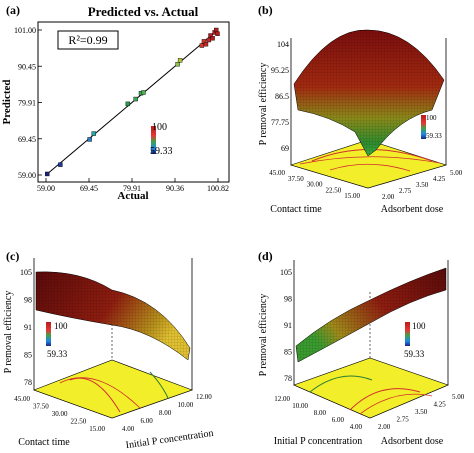 This screenshot has width=474, height=453. What do you see at coordinates (265, 10) in the screenshot?
I see `panel-b-tag: (b)` at bounding box center [265, 10].